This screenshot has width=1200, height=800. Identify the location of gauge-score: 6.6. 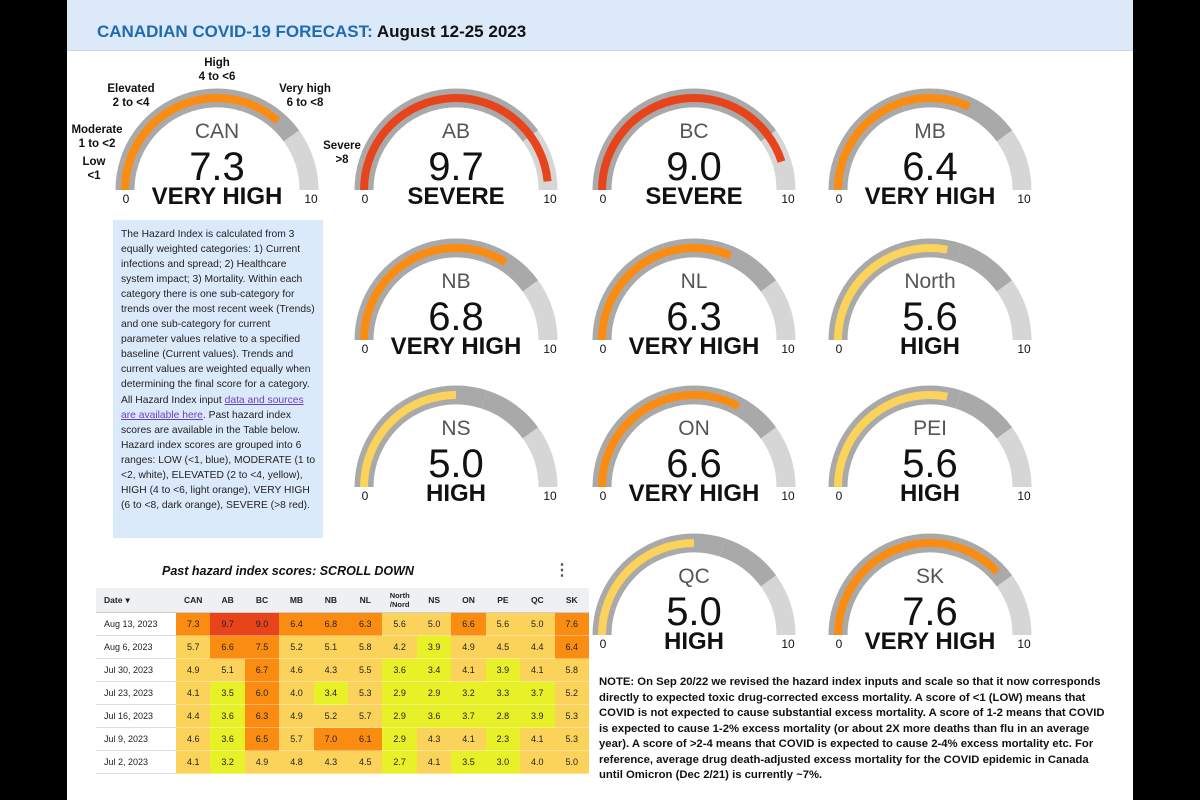
(694, 464).